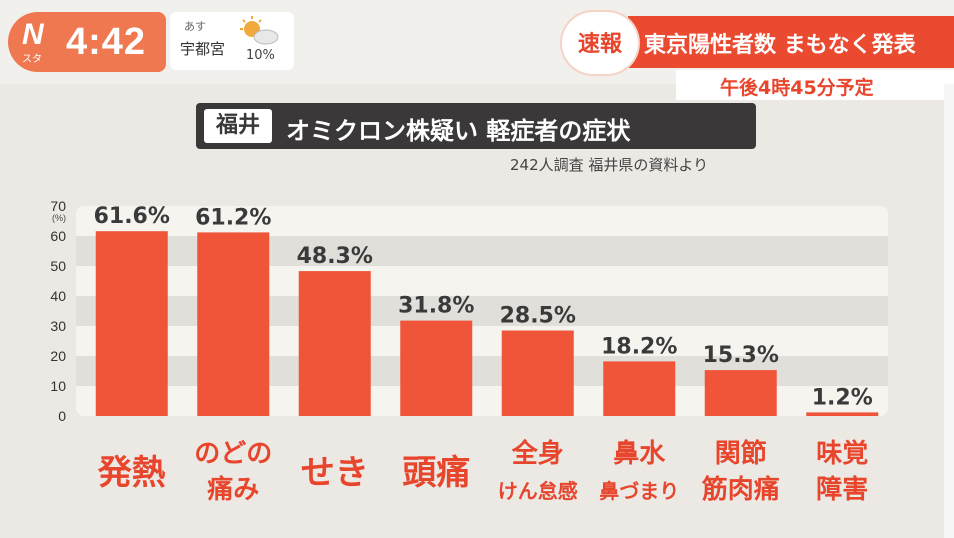 Image resolution: width=954 pixels, height=538 pixels. What do you see at coordinates (233, 217) in the screenshot?
I see `bar-value-label: 61.2%` at bounding box center [233, 217].